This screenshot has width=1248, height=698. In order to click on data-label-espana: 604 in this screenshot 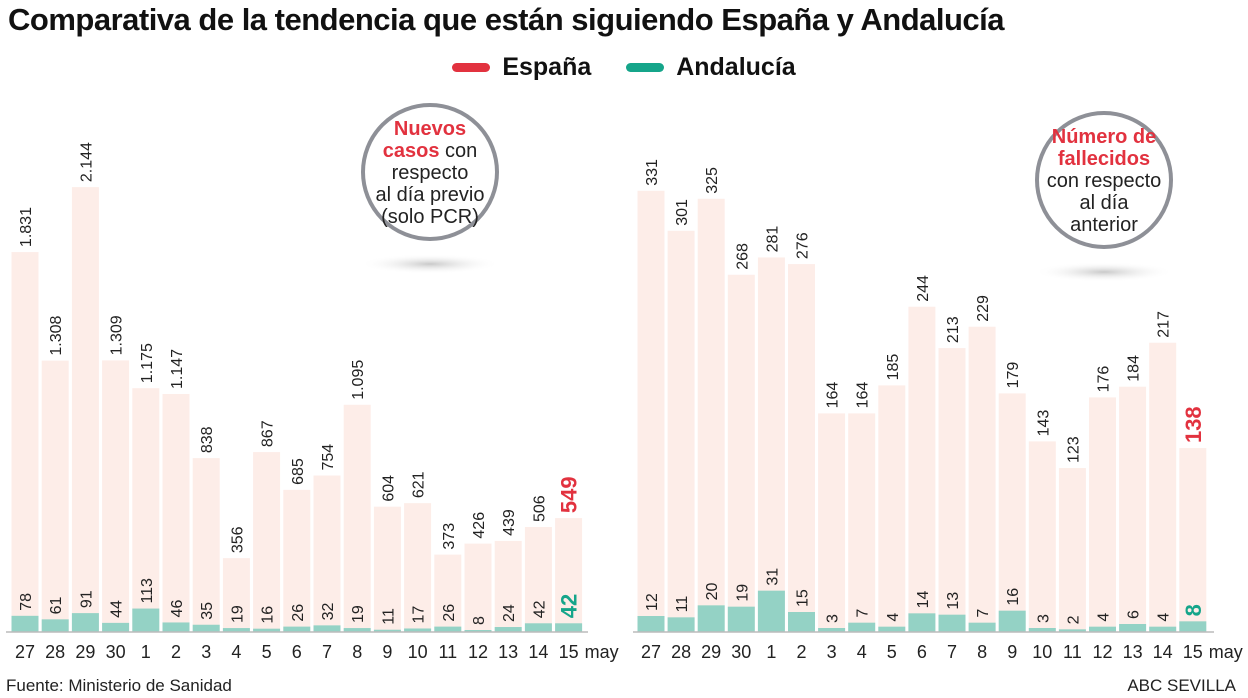, I will do `click(388, 488)`.